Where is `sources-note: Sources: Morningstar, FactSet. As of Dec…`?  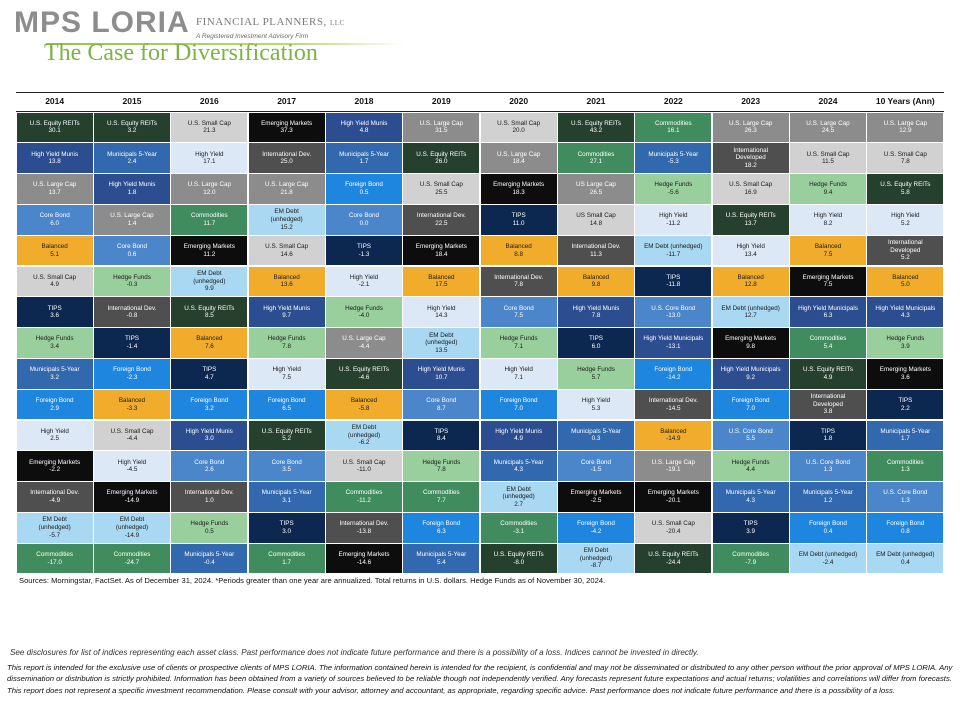
sources-note: Sources: Morningstar, FactSet. As of Dec… is located at coordinates (312, 580).